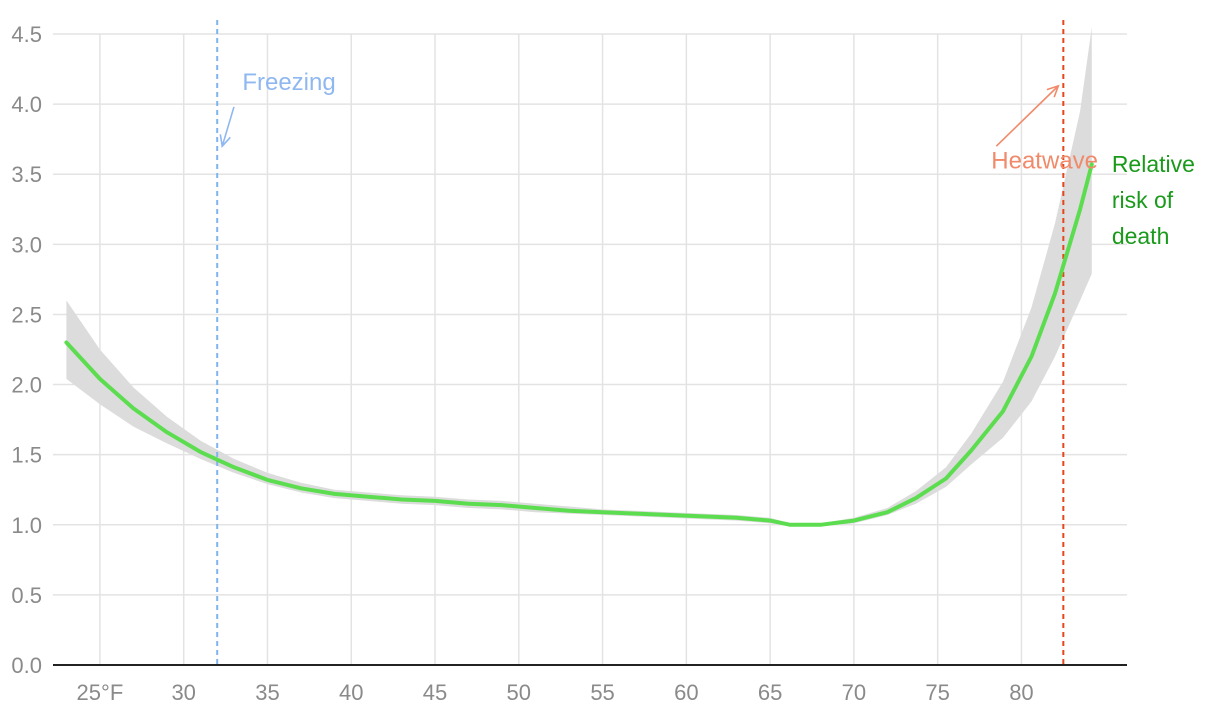 The width and height of the screenshot is (1220, 724). Describe the element at coordinates (602, 692) in the screenshot. I see `x-tick-label: 55` at that location.